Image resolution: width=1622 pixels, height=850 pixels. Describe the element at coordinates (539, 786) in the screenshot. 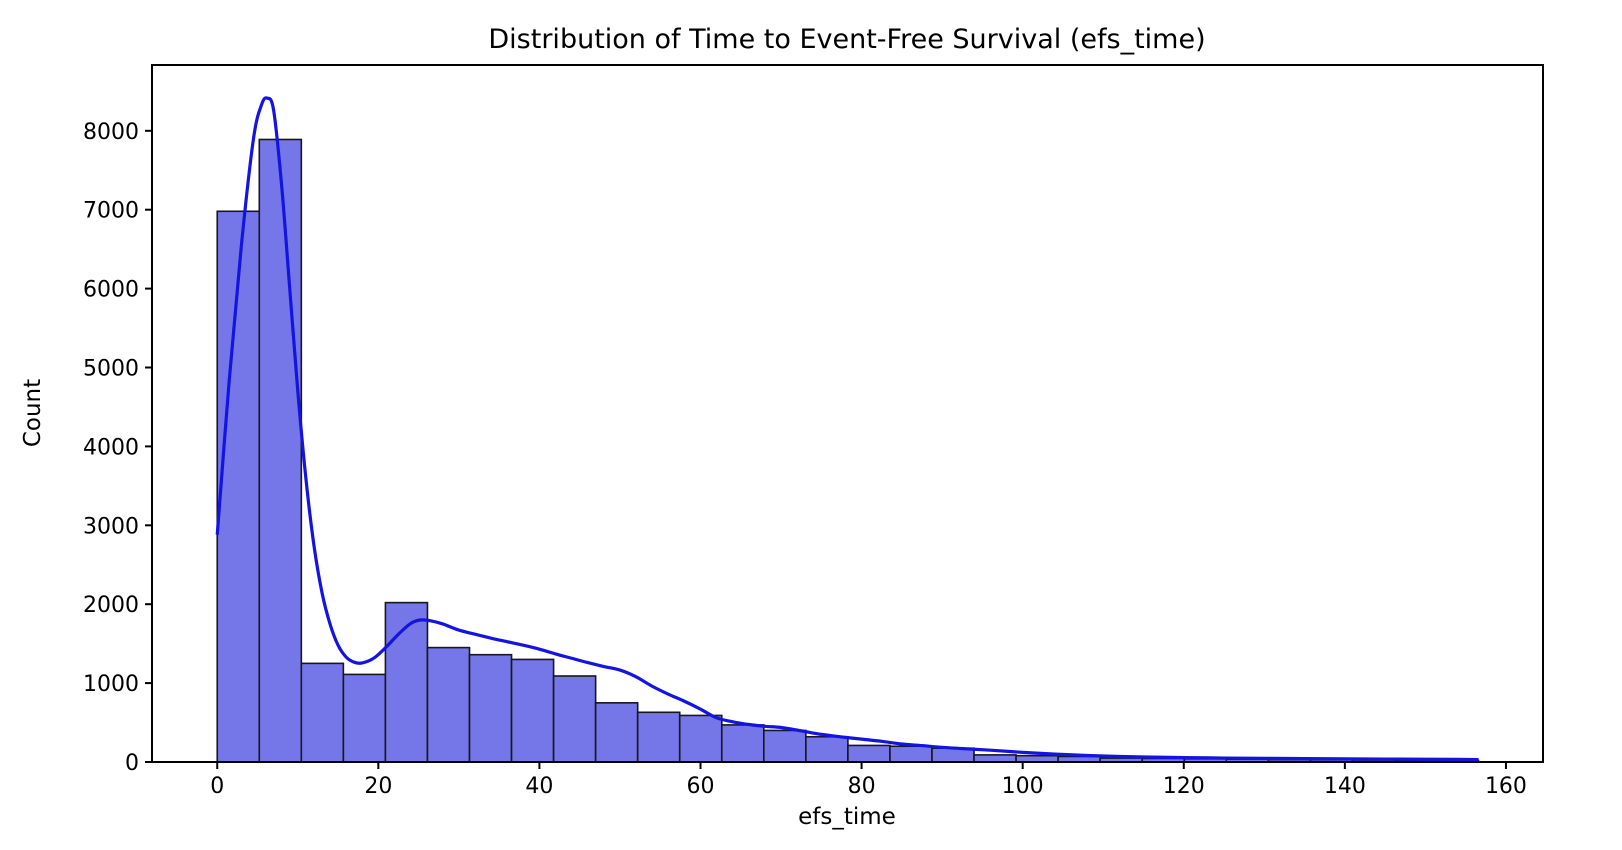

I see `x-tick-label: 40` at that location.